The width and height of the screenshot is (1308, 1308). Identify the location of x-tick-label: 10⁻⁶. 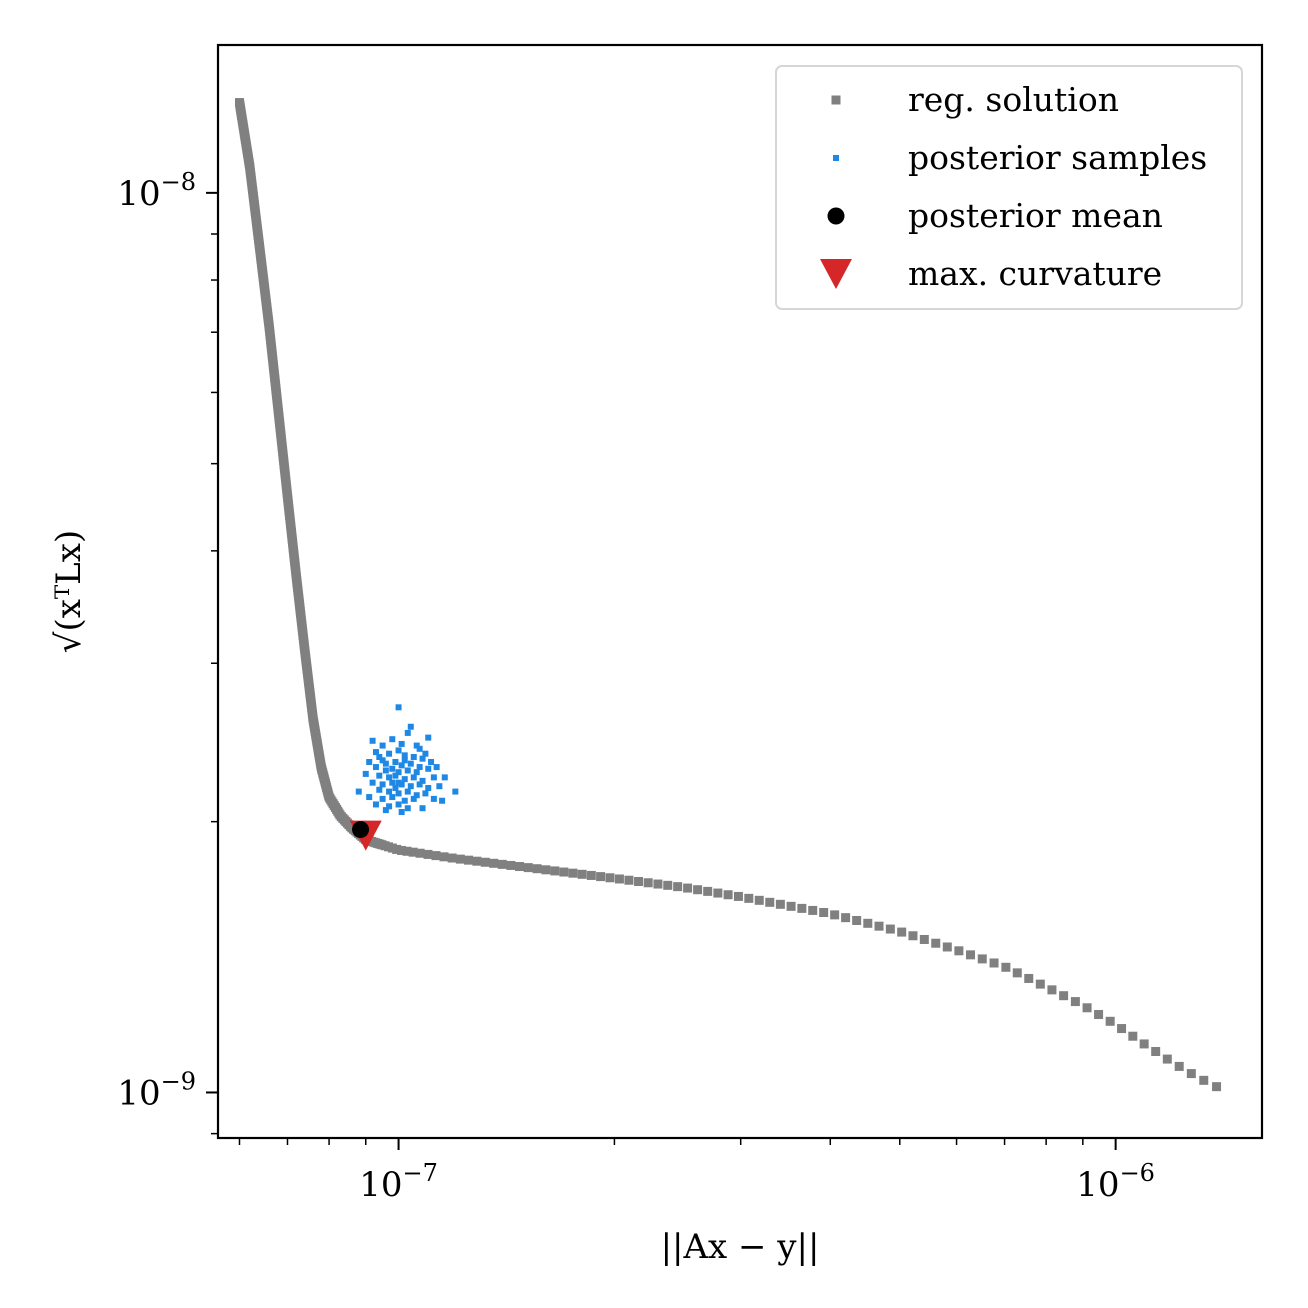
(1115, 1182).